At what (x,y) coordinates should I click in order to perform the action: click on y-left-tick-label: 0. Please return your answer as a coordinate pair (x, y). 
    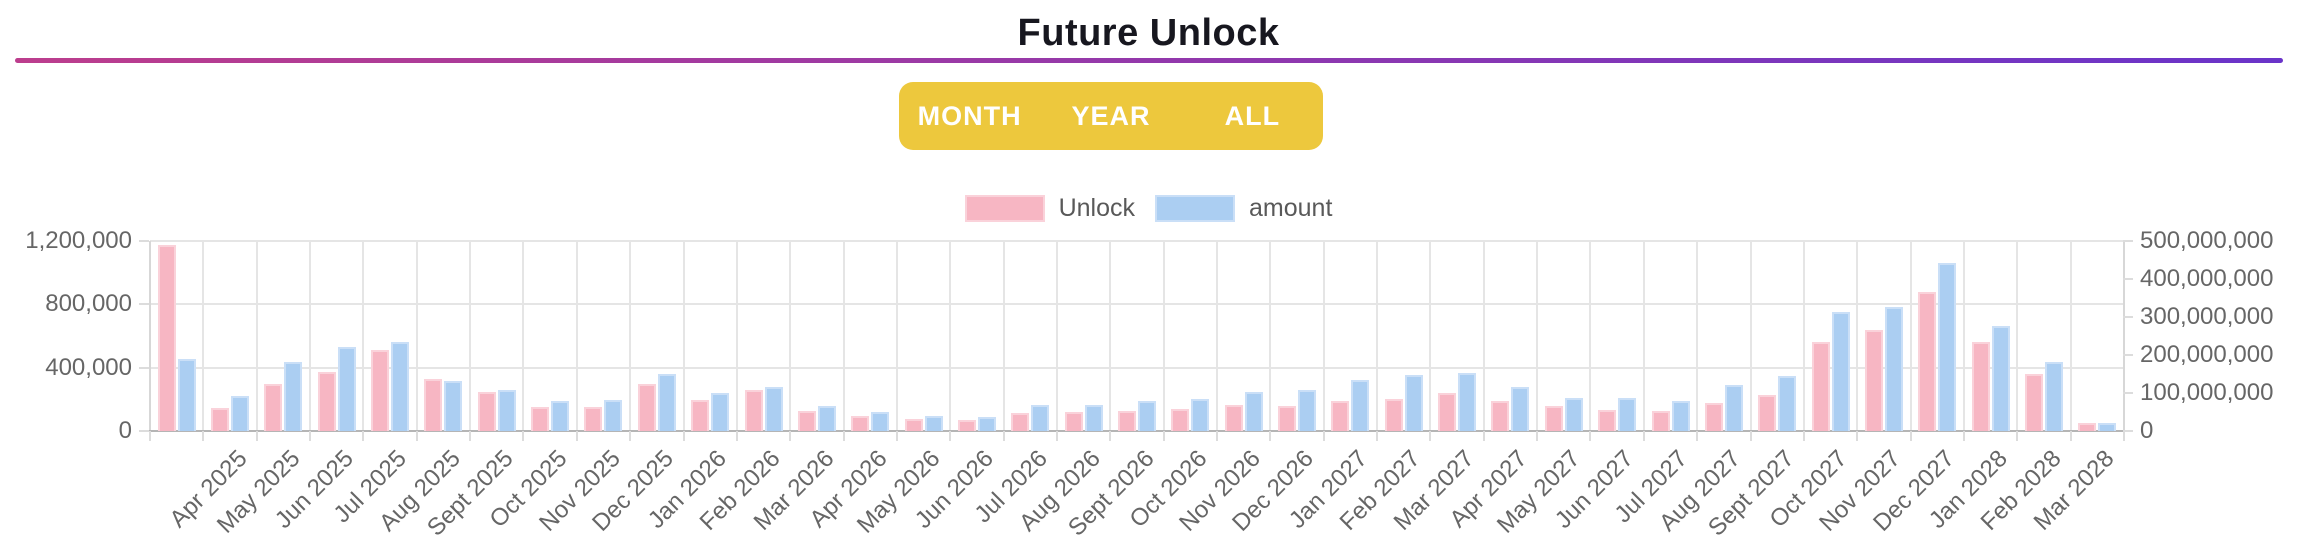
    Looking at the image, I should click on (125, 430).